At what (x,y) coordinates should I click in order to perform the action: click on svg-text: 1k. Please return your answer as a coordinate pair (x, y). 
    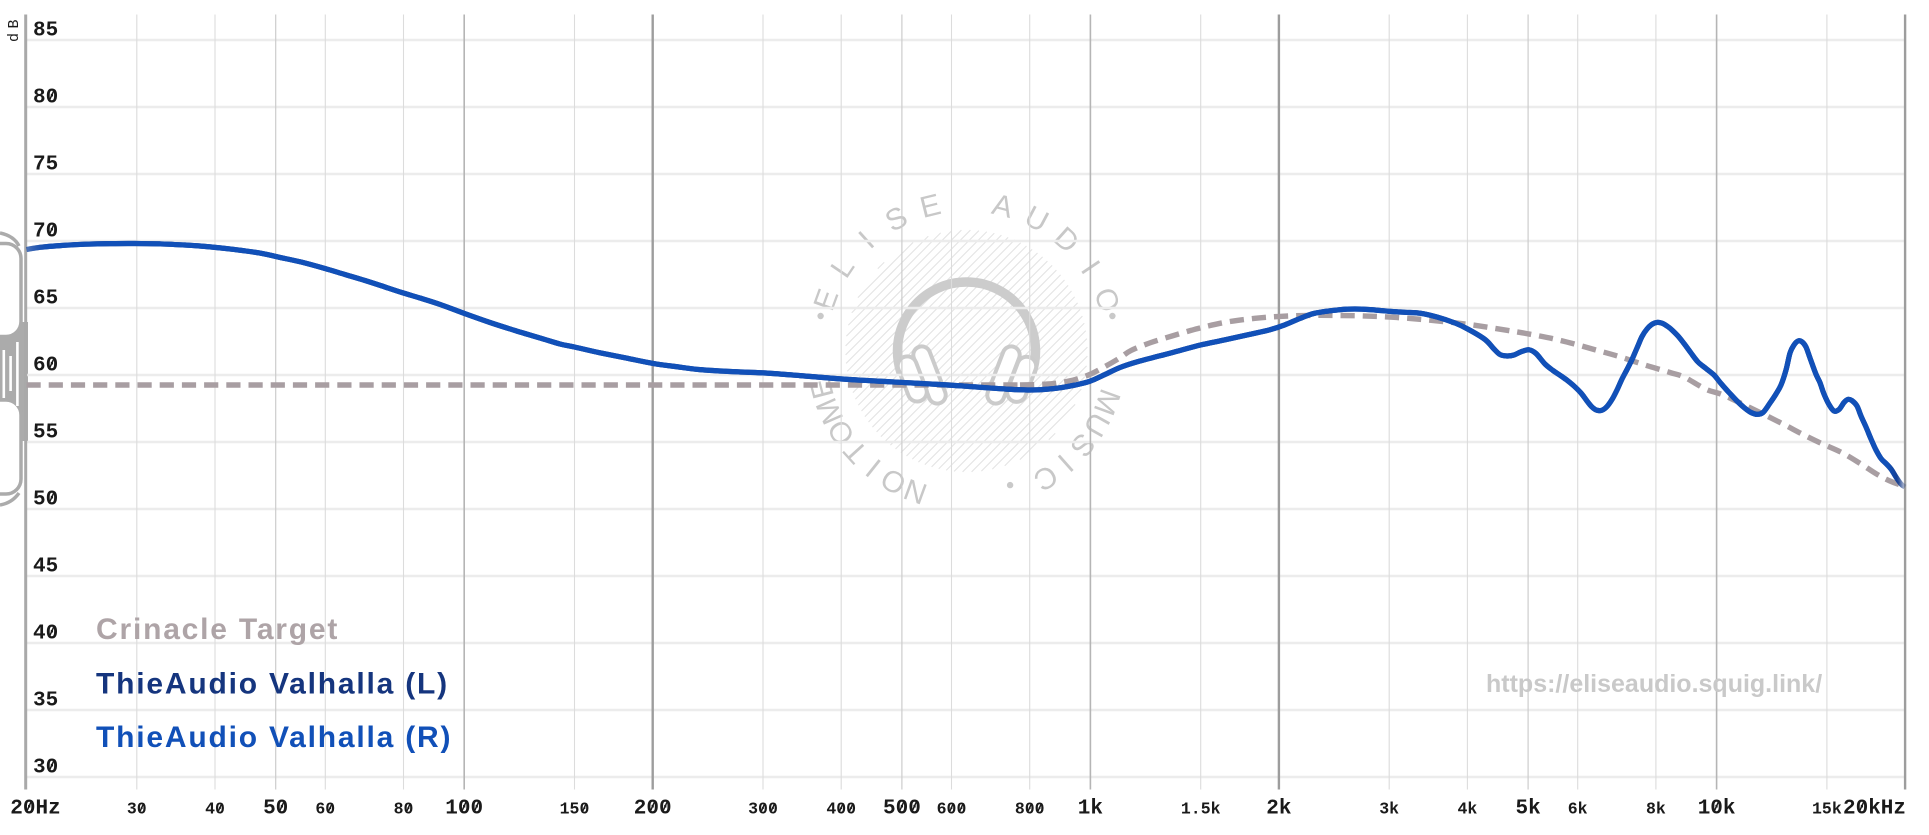
    Looking at the image, I should click on (1090, 809).